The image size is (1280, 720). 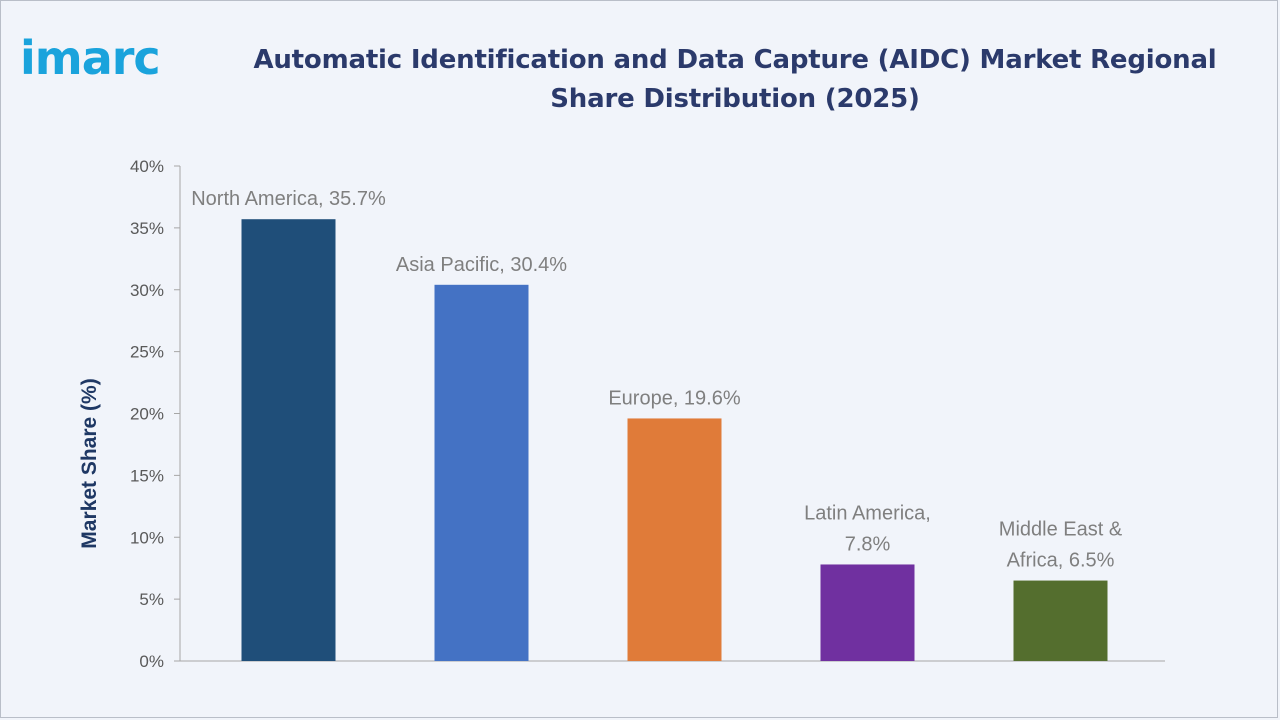 I want to click on data-label: Europe, 19.6%, so click(x=674, y=398).